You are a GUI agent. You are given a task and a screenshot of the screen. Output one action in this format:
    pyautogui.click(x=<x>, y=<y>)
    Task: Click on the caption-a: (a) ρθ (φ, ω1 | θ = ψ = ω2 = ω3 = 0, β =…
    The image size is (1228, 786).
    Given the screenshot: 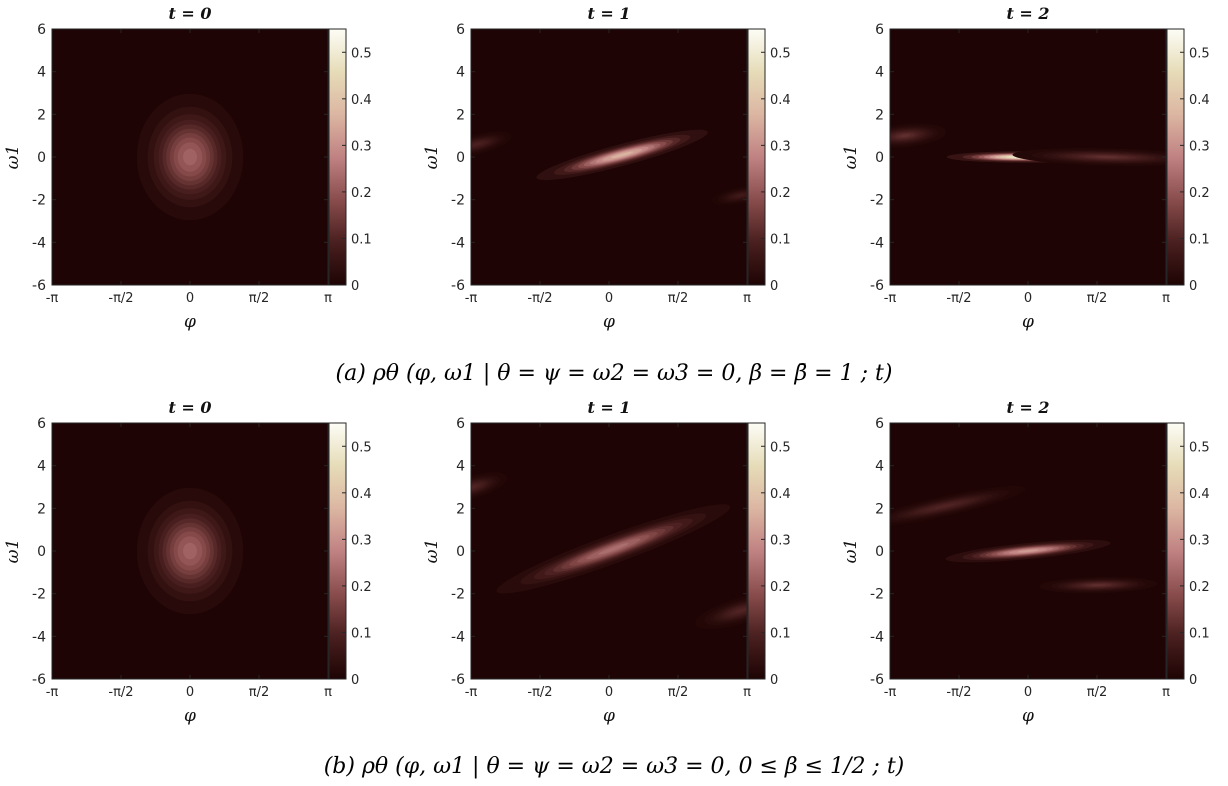 What is the action you would take?
    pyautogui.click(x=614, y=373)
    